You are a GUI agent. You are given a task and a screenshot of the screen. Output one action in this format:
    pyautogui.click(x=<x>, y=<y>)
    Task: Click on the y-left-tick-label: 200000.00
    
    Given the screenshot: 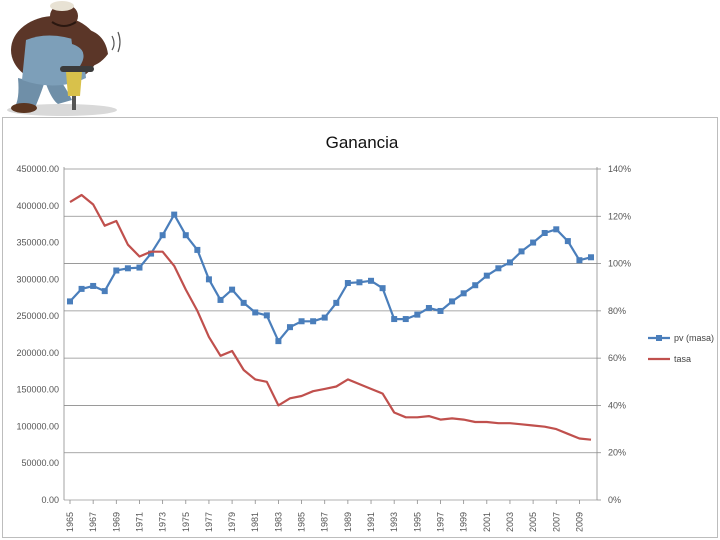 What is the action you would take?
    pyautogui.click(x=37, y=353)
    